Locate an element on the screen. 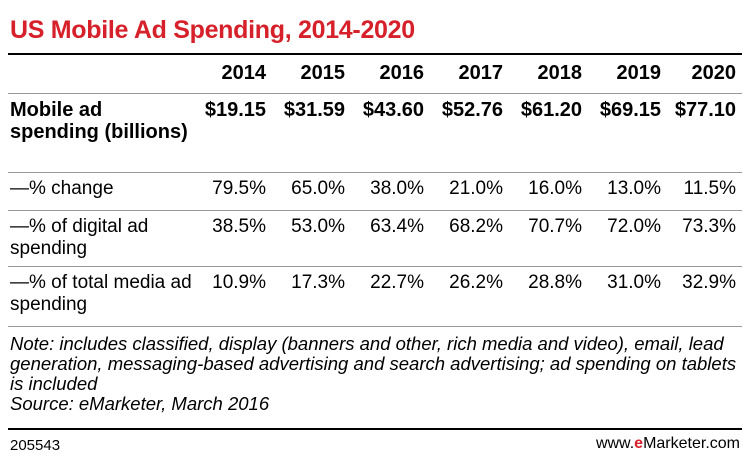 The height and width of the screenshot is (465, 750). row-label: —% change is located at coordinates (62, 188).